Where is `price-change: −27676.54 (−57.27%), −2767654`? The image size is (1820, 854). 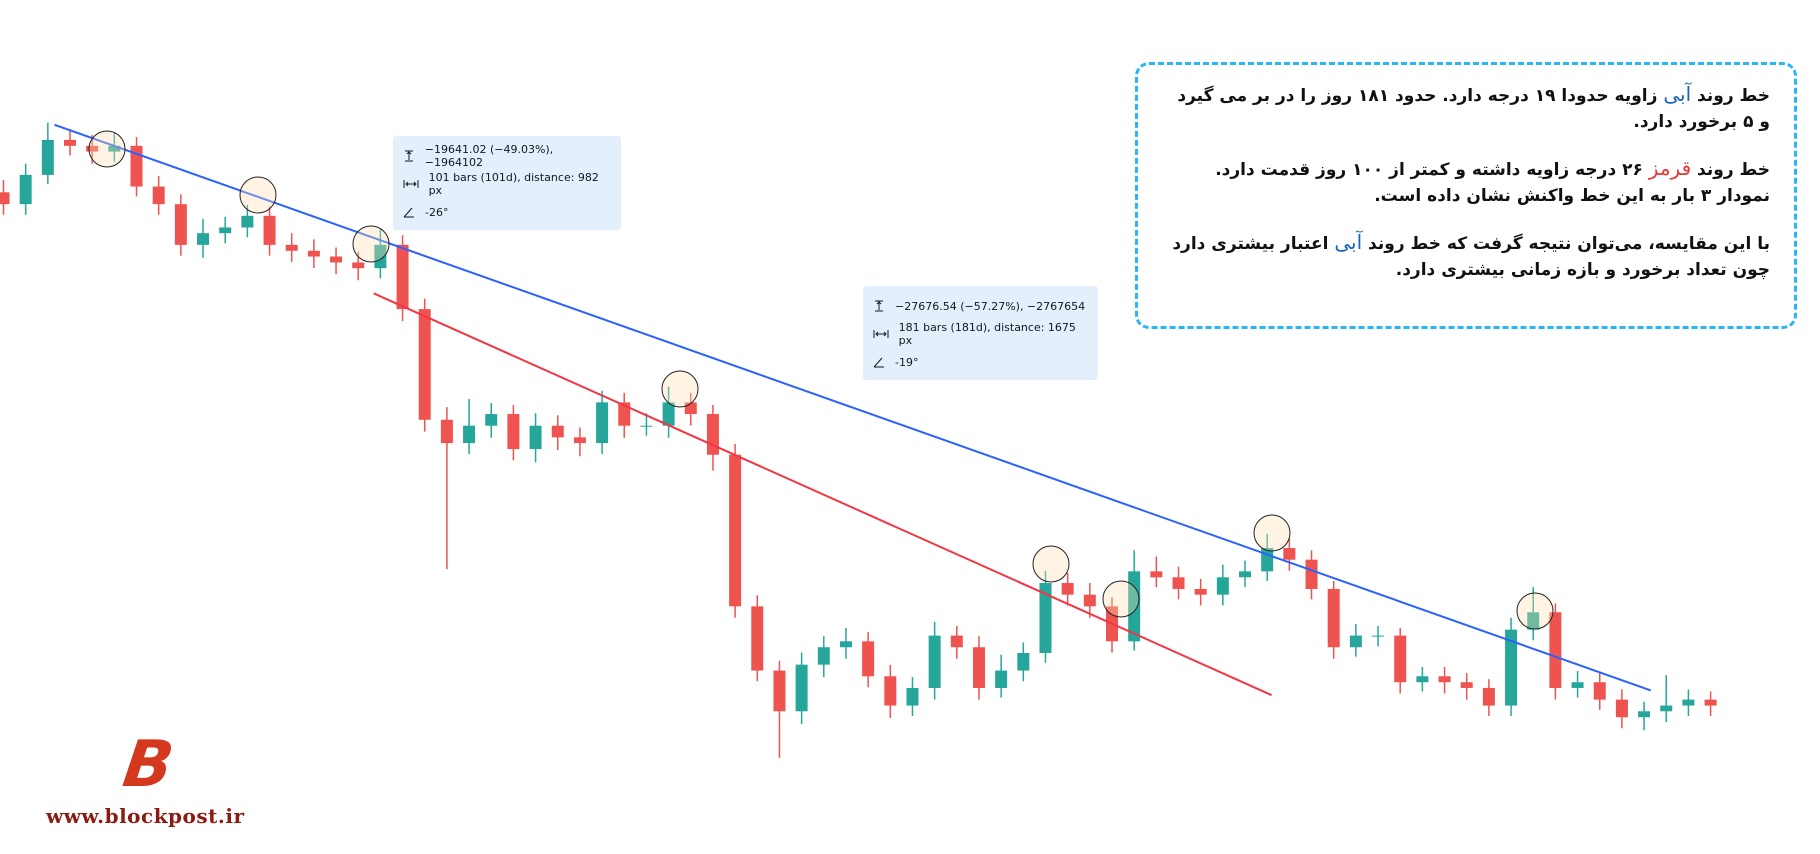 price-change: −27676.54 (−57.27%), −2767654 is located at coordinates (990, 306).